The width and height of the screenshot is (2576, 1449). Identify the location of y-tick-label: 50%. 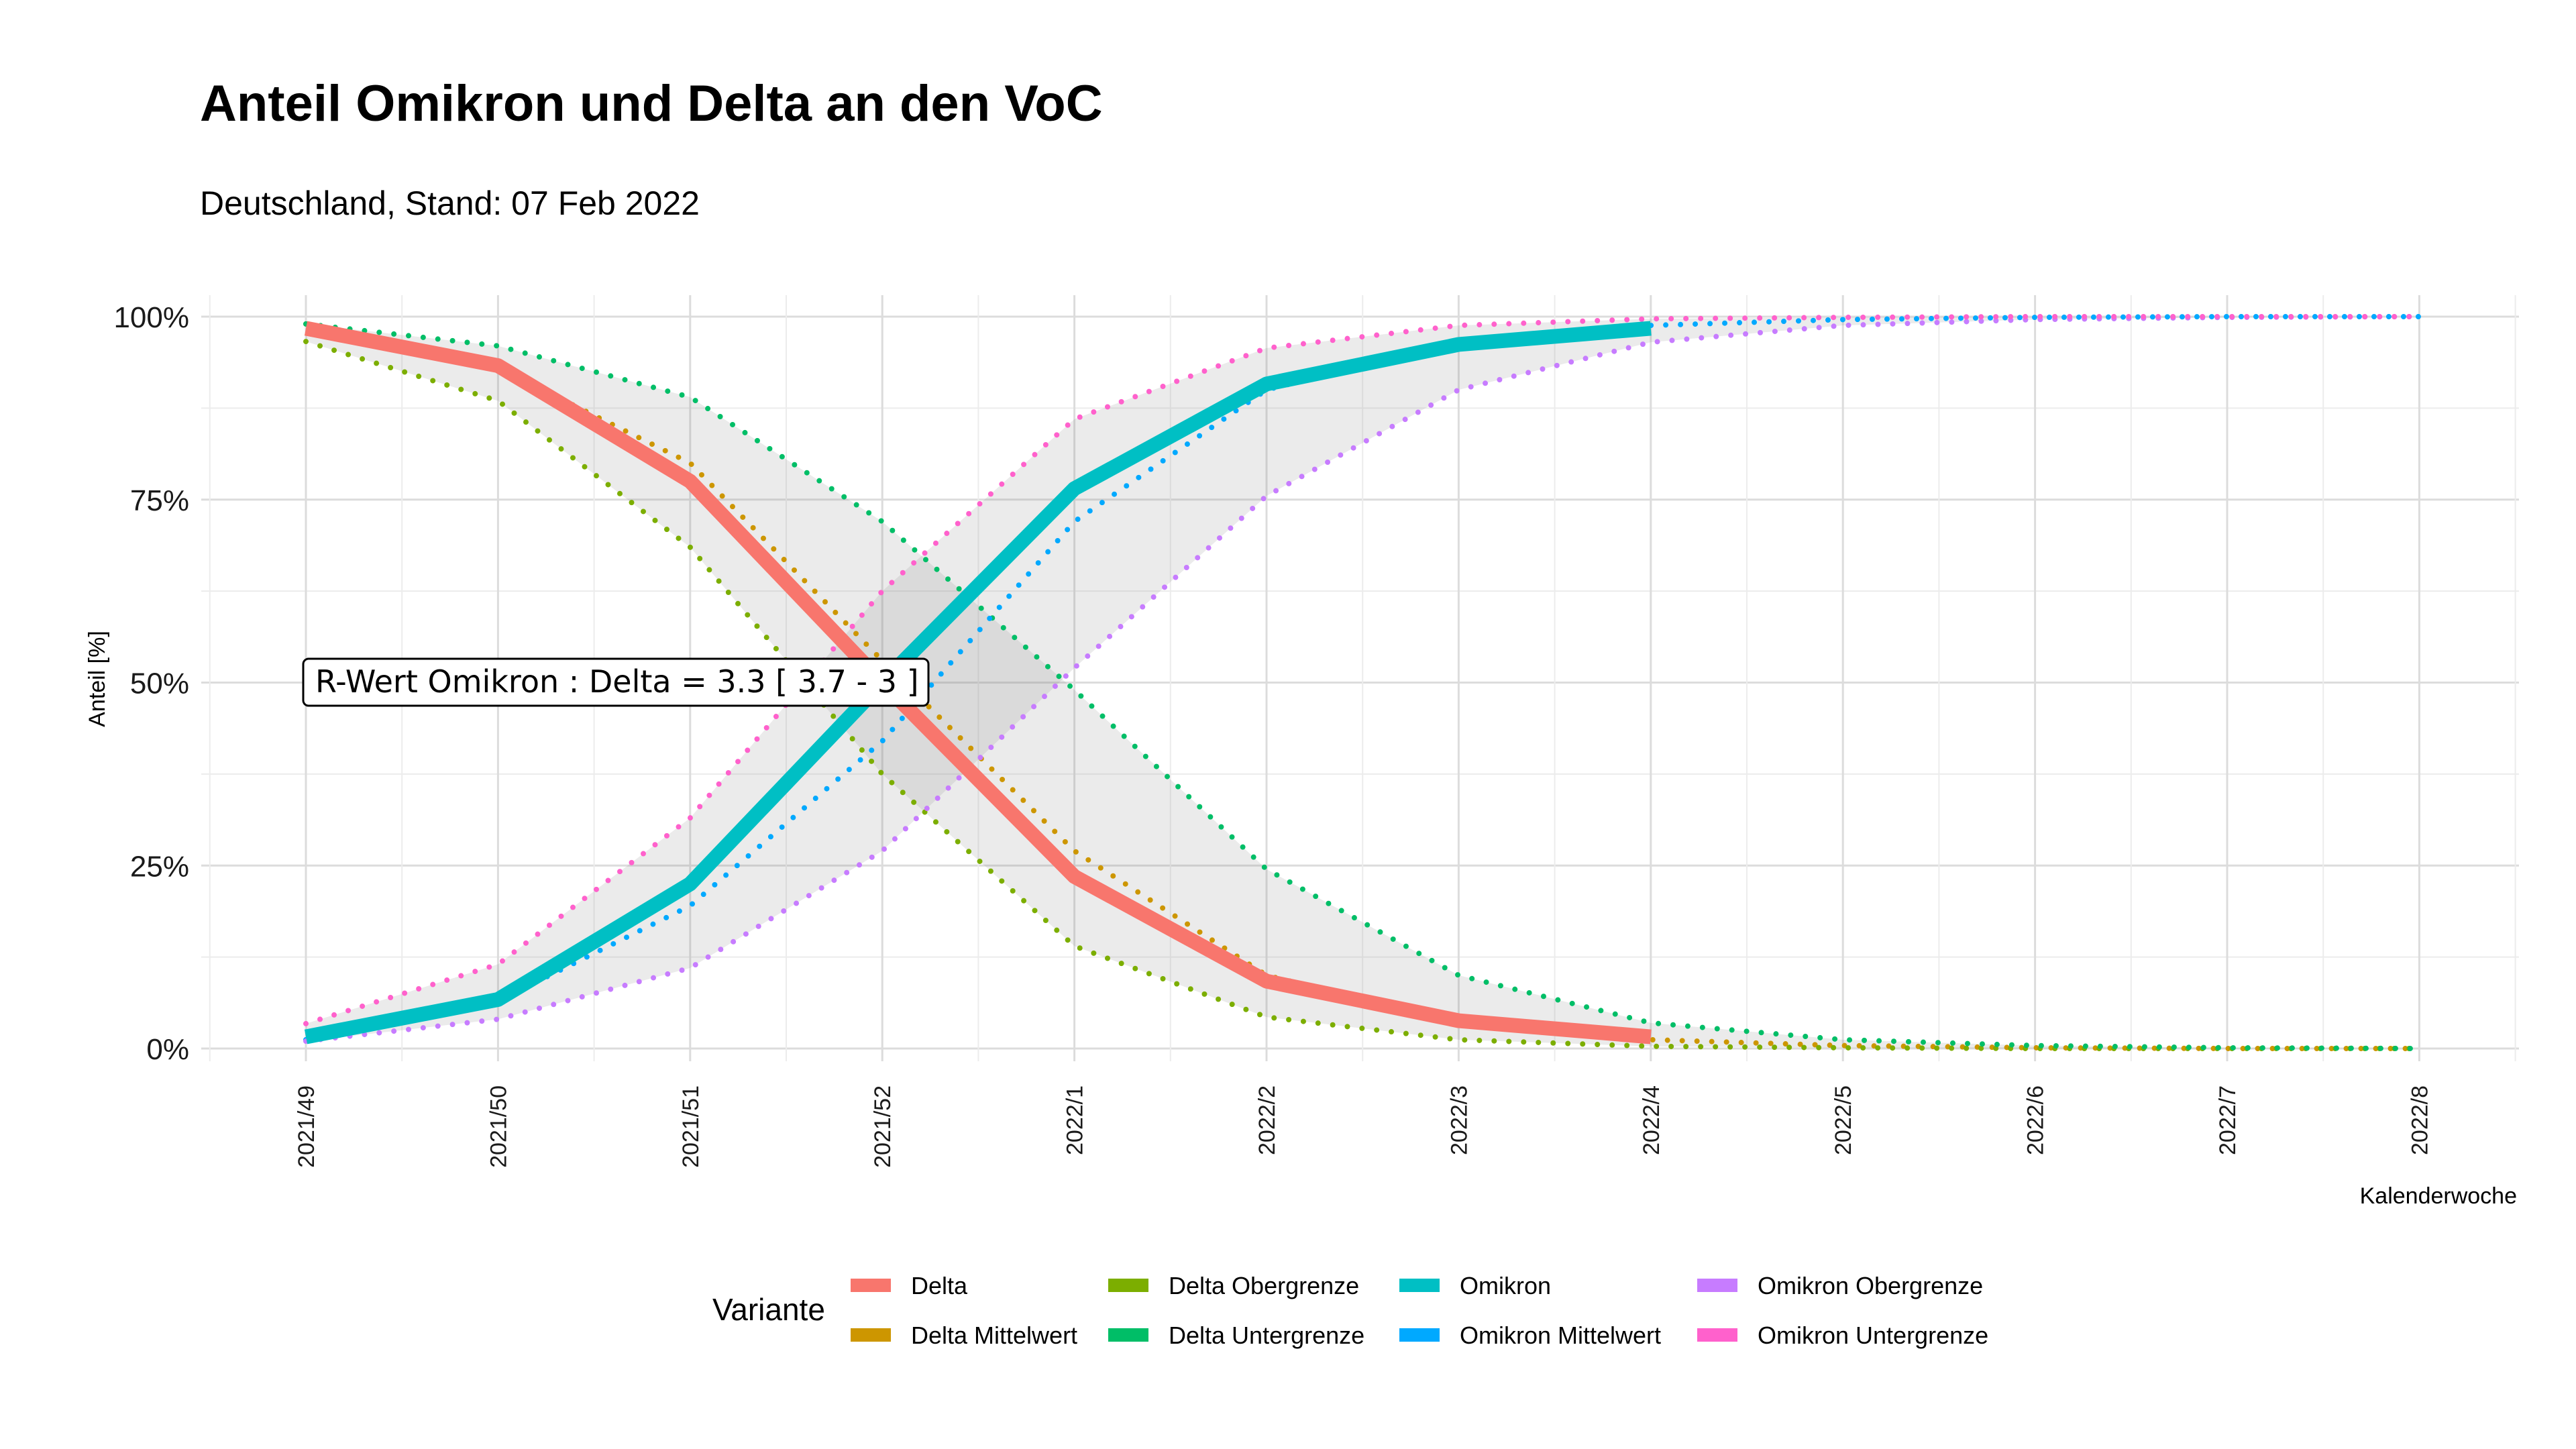
(159, 683).